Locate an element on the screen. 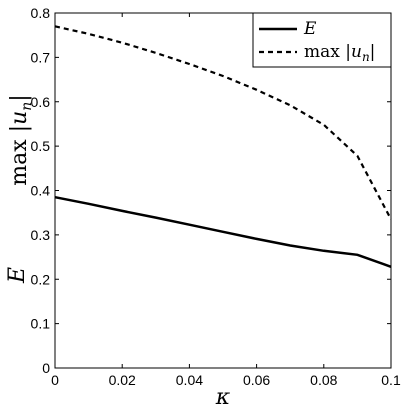 This screenshot has height=407, width=407. legend: E max |un| is located at coordinates (322, 40).